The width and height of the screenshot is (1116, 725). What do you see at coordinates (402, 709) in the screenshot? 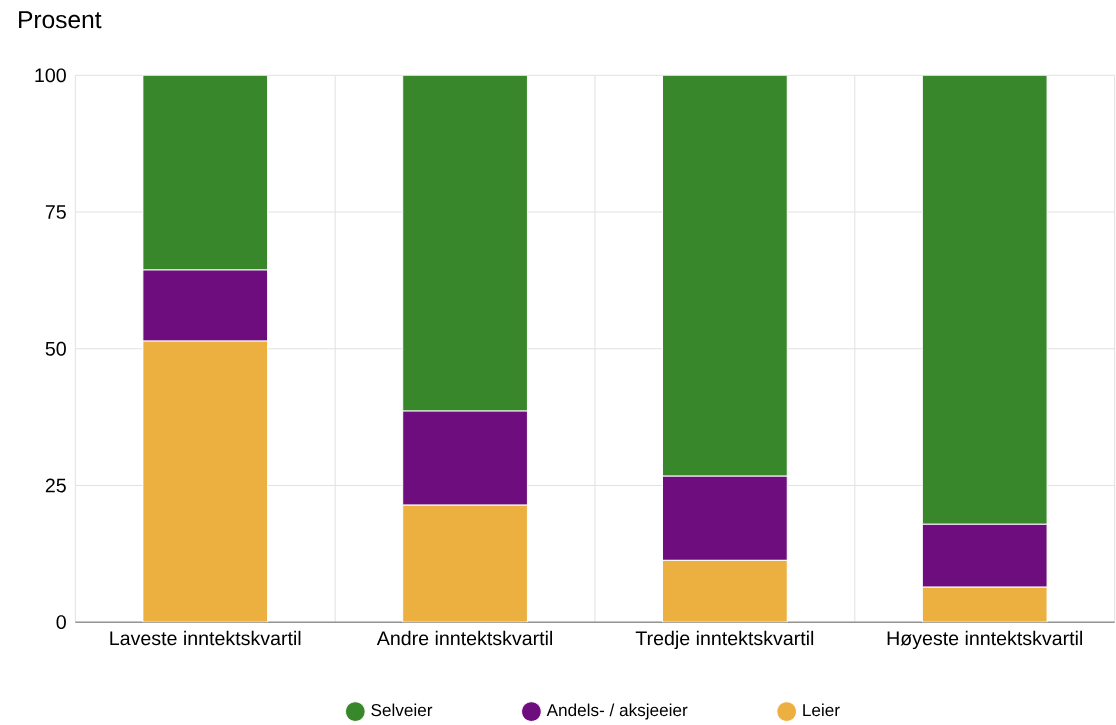
I see `legend-label: Selveier` at bounding box center [402, 709].